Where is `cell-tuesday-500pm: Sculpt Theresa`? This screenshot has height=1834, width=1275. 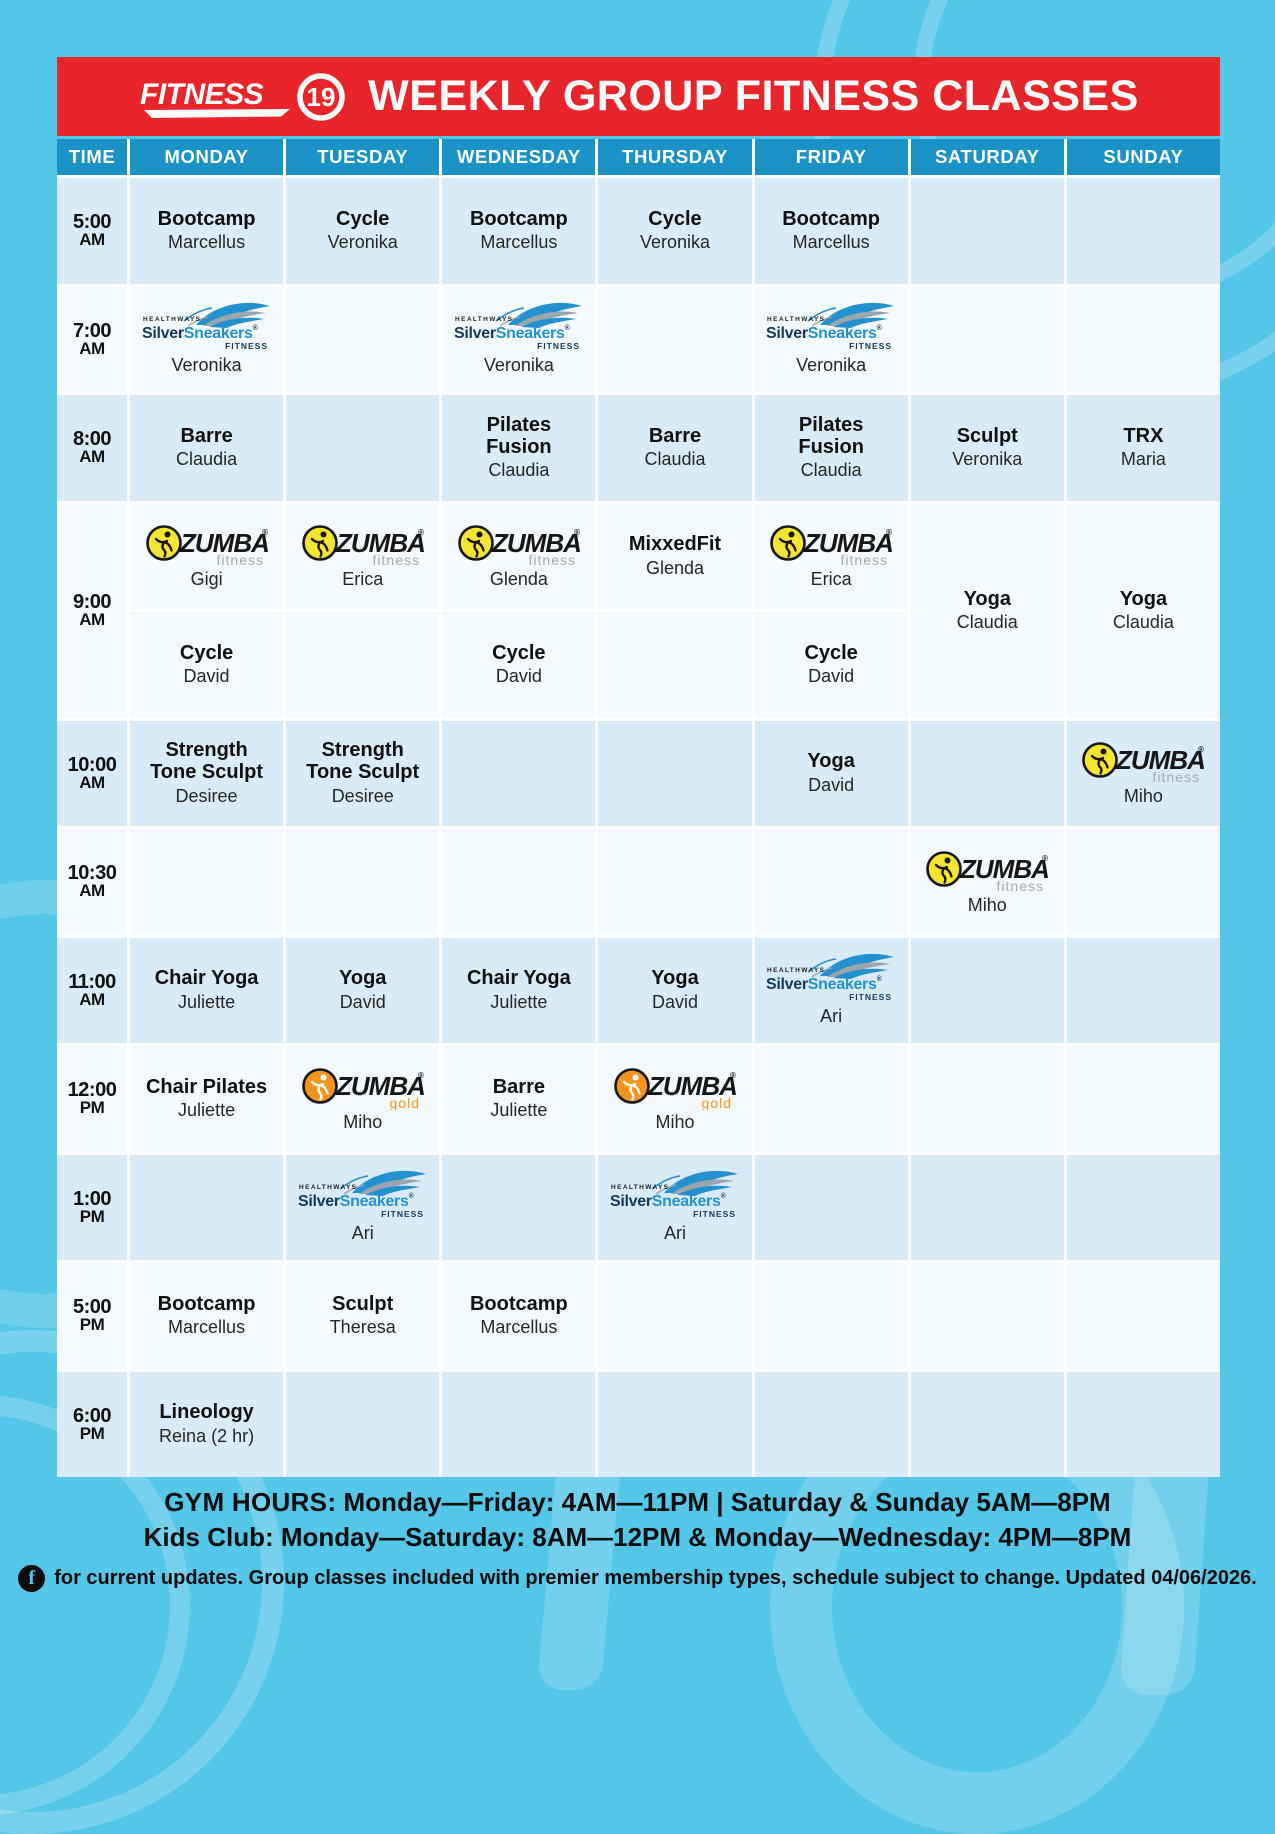 cell-tuesday-500pm: Sculpt Theresa is located at coordinates (363, 1316).